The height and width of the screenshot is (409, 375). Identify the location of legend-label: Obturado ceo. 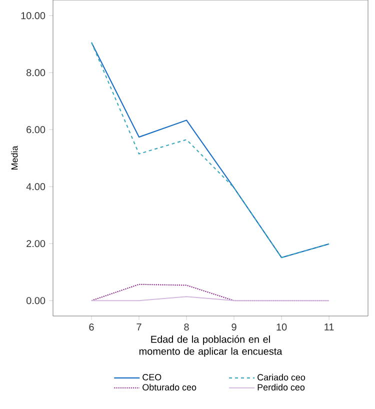
(169, 387).